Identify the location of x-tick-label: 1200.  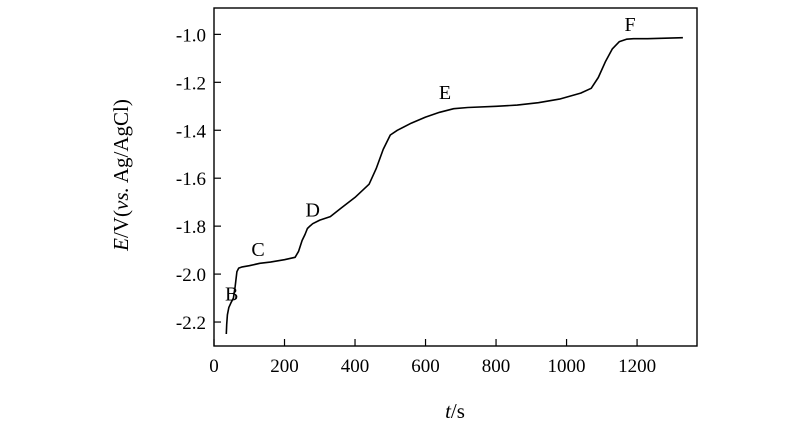
(637, 366).